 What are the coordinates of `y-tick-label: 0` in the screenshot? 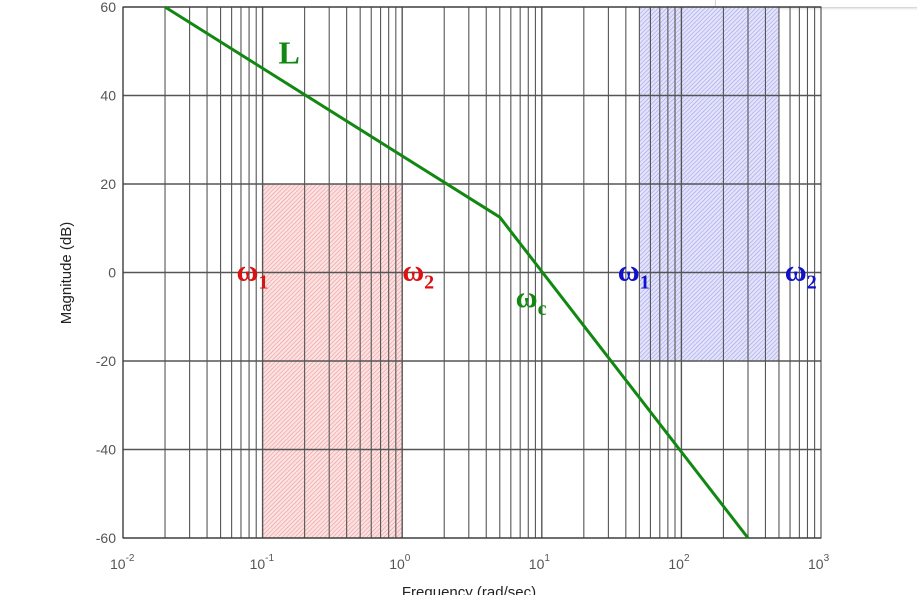 It's located at (112, 273).